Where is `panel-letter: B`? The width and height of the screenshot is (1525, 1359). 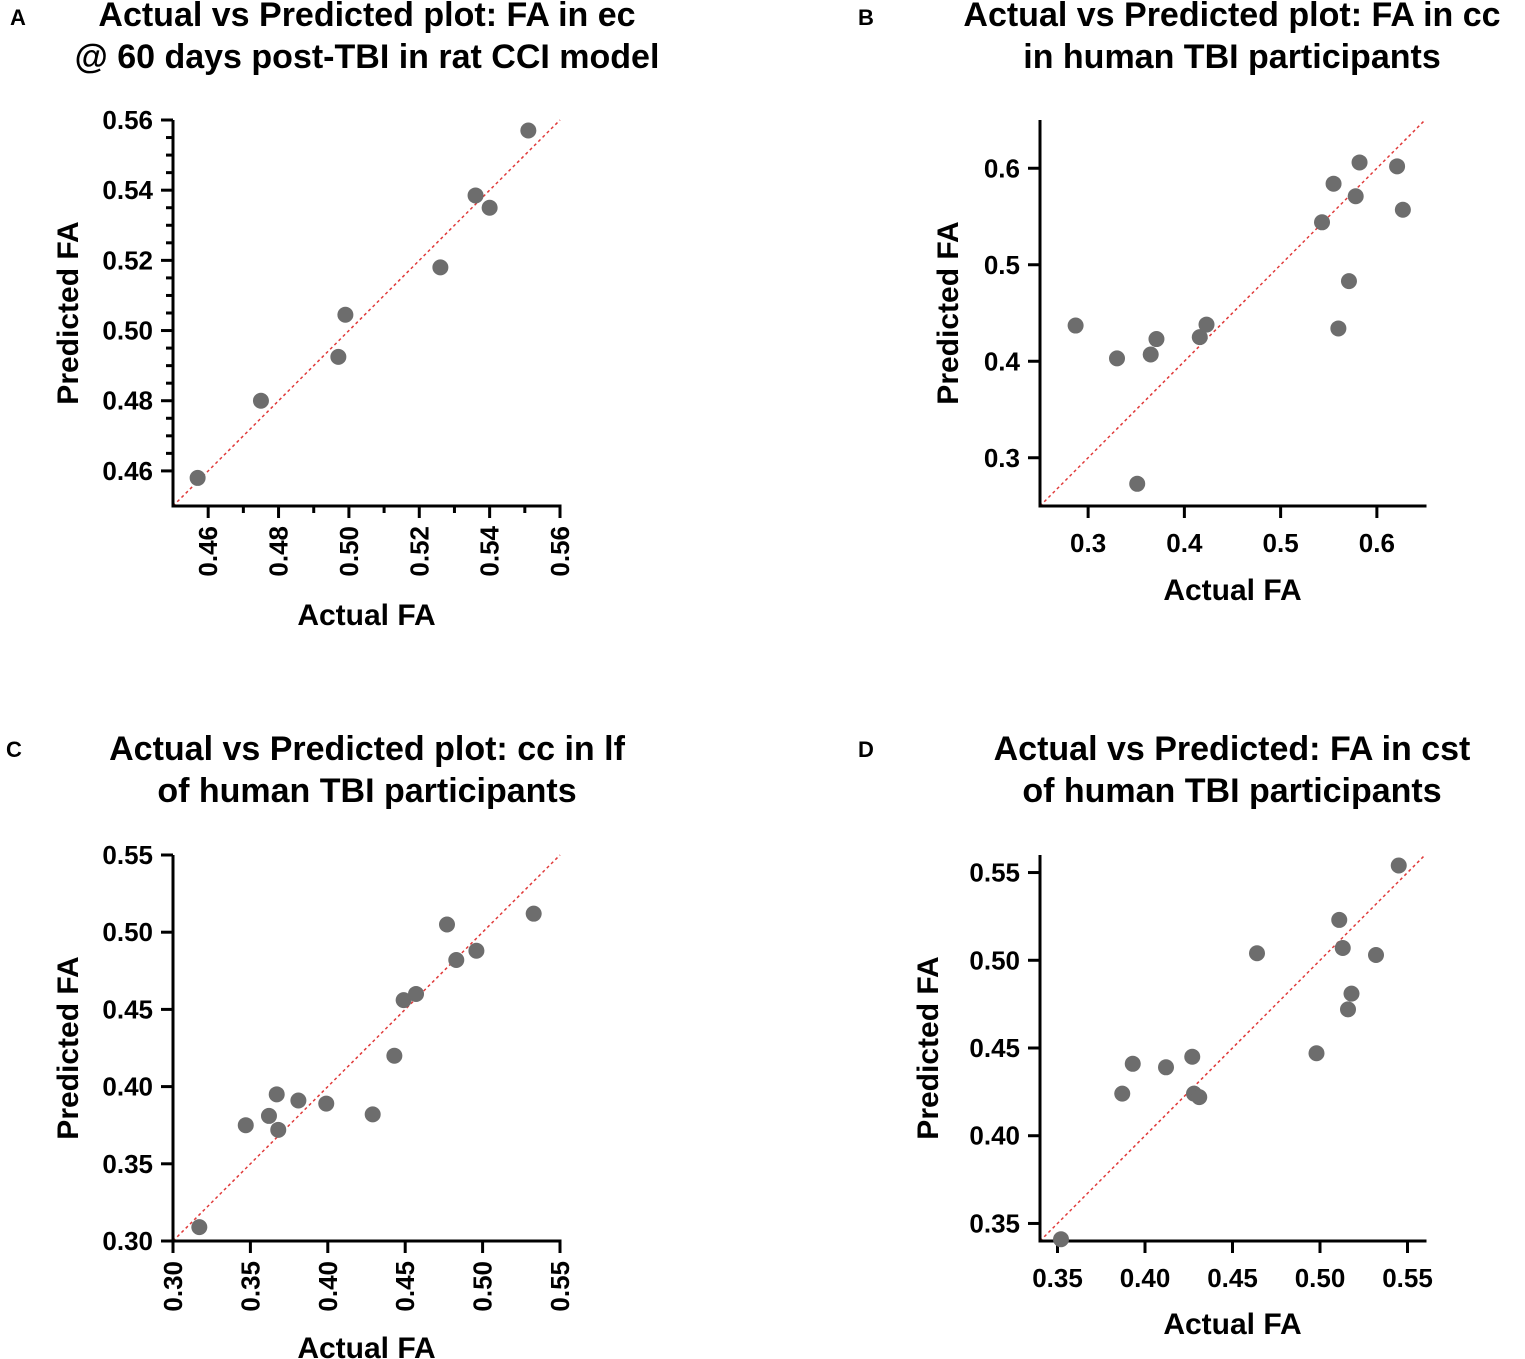
panel-letter: B is located at coordinates (866, 17).